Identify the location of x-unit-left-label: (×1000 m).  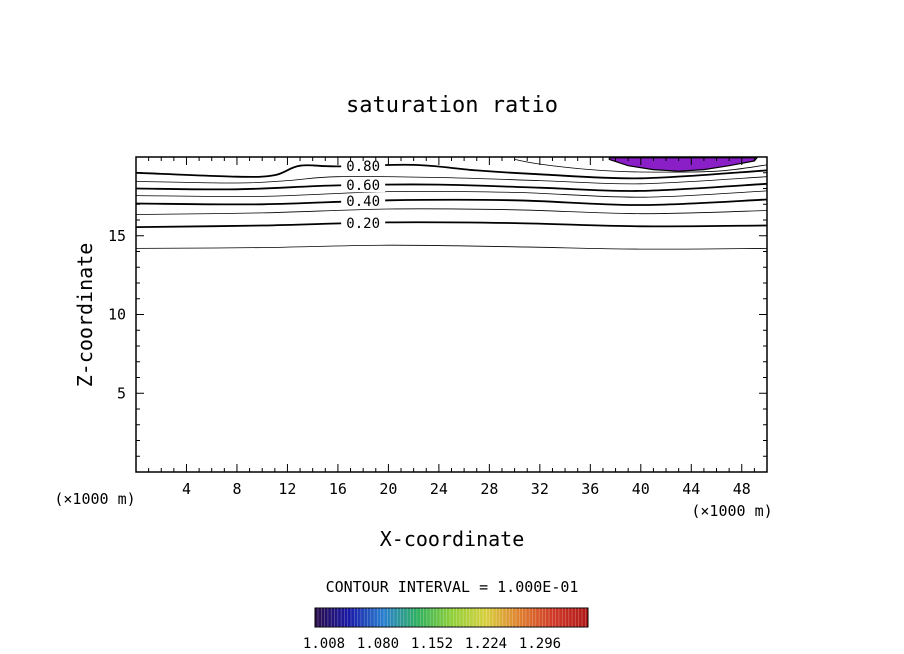
(94, 499).